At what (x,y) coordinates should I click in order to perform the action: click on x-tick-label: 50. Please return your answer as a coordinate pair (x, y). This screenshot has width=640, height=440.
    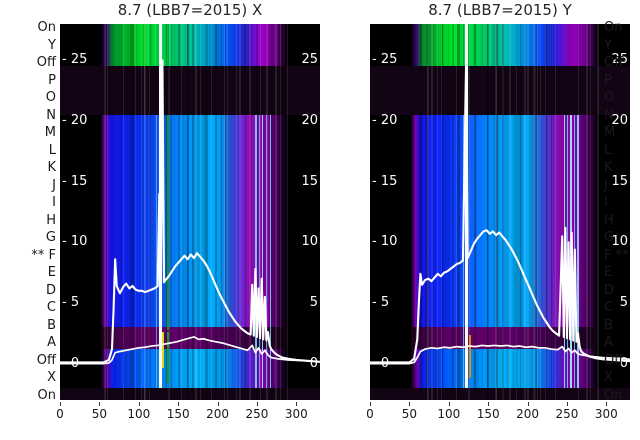
    Looking at the image, I should click on (409, 414).